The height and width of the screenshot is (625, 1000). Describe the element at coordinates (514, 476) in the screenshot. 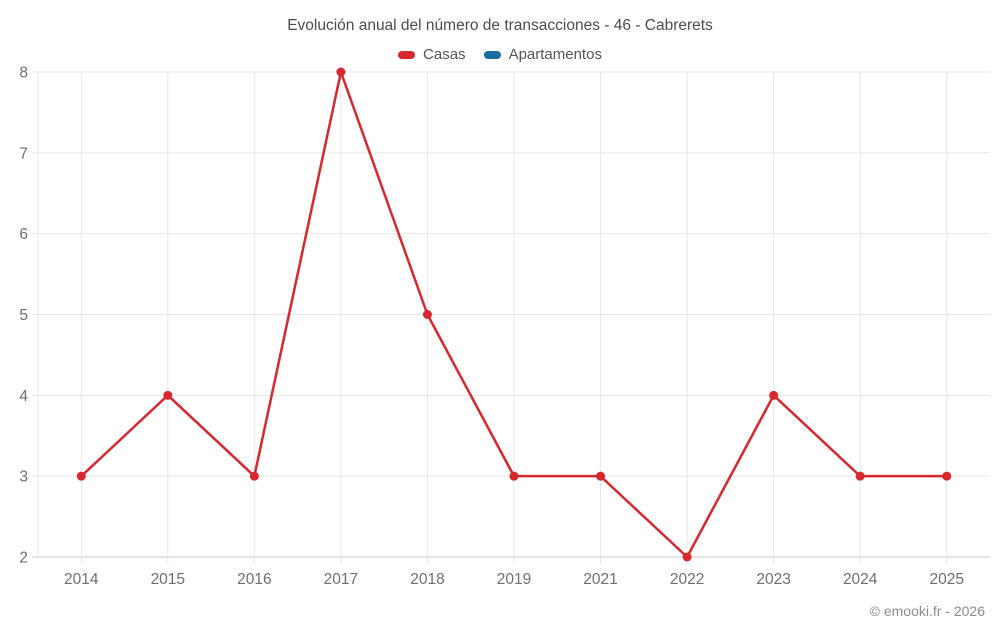

I see `data-point-casas-2019` at that location.